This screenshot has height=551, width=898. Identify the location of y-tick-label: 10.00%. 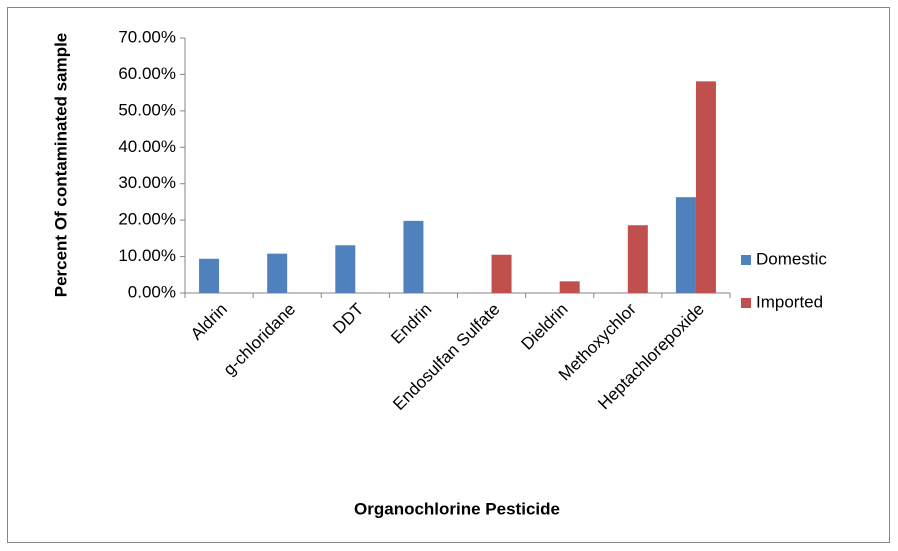
(147, 255).